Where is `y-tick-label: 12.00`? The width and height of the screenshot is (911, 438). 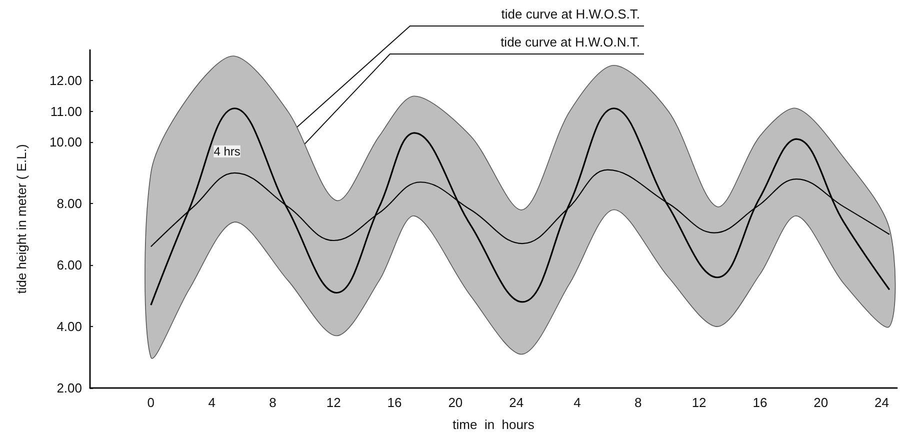 y-tick-label: 12.00 is located at coordinates (65, 80).